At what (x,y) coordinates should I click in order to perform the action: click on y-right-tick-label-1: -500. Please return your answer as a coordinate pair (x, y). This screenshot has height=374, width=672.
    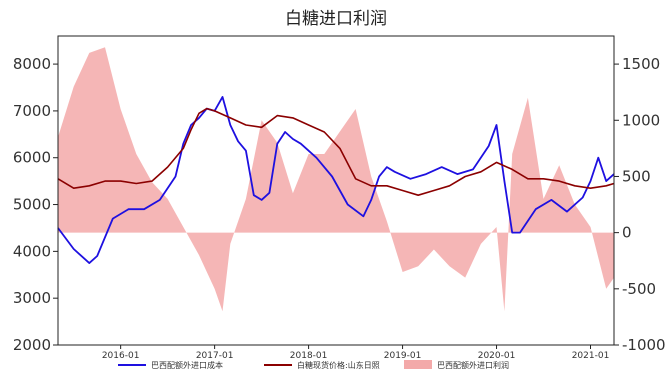
    Looking at the image, I should click on (639, 289).